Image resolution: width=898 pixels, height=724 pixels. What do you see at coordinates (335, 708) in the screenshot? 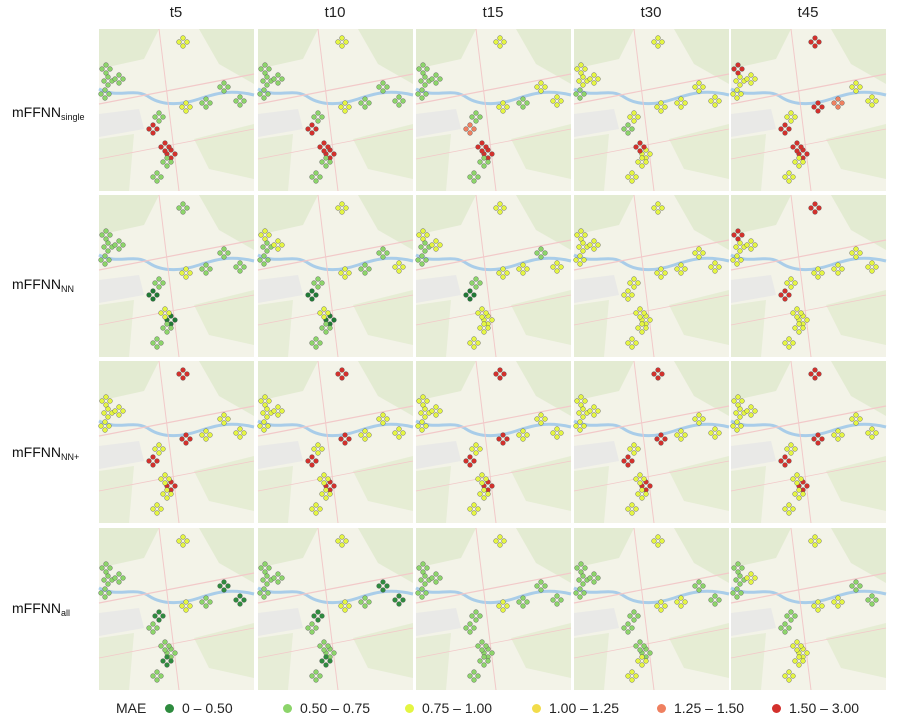
I see `legend-label: 0.50 – 0.75` at bounding box center [335, 708].